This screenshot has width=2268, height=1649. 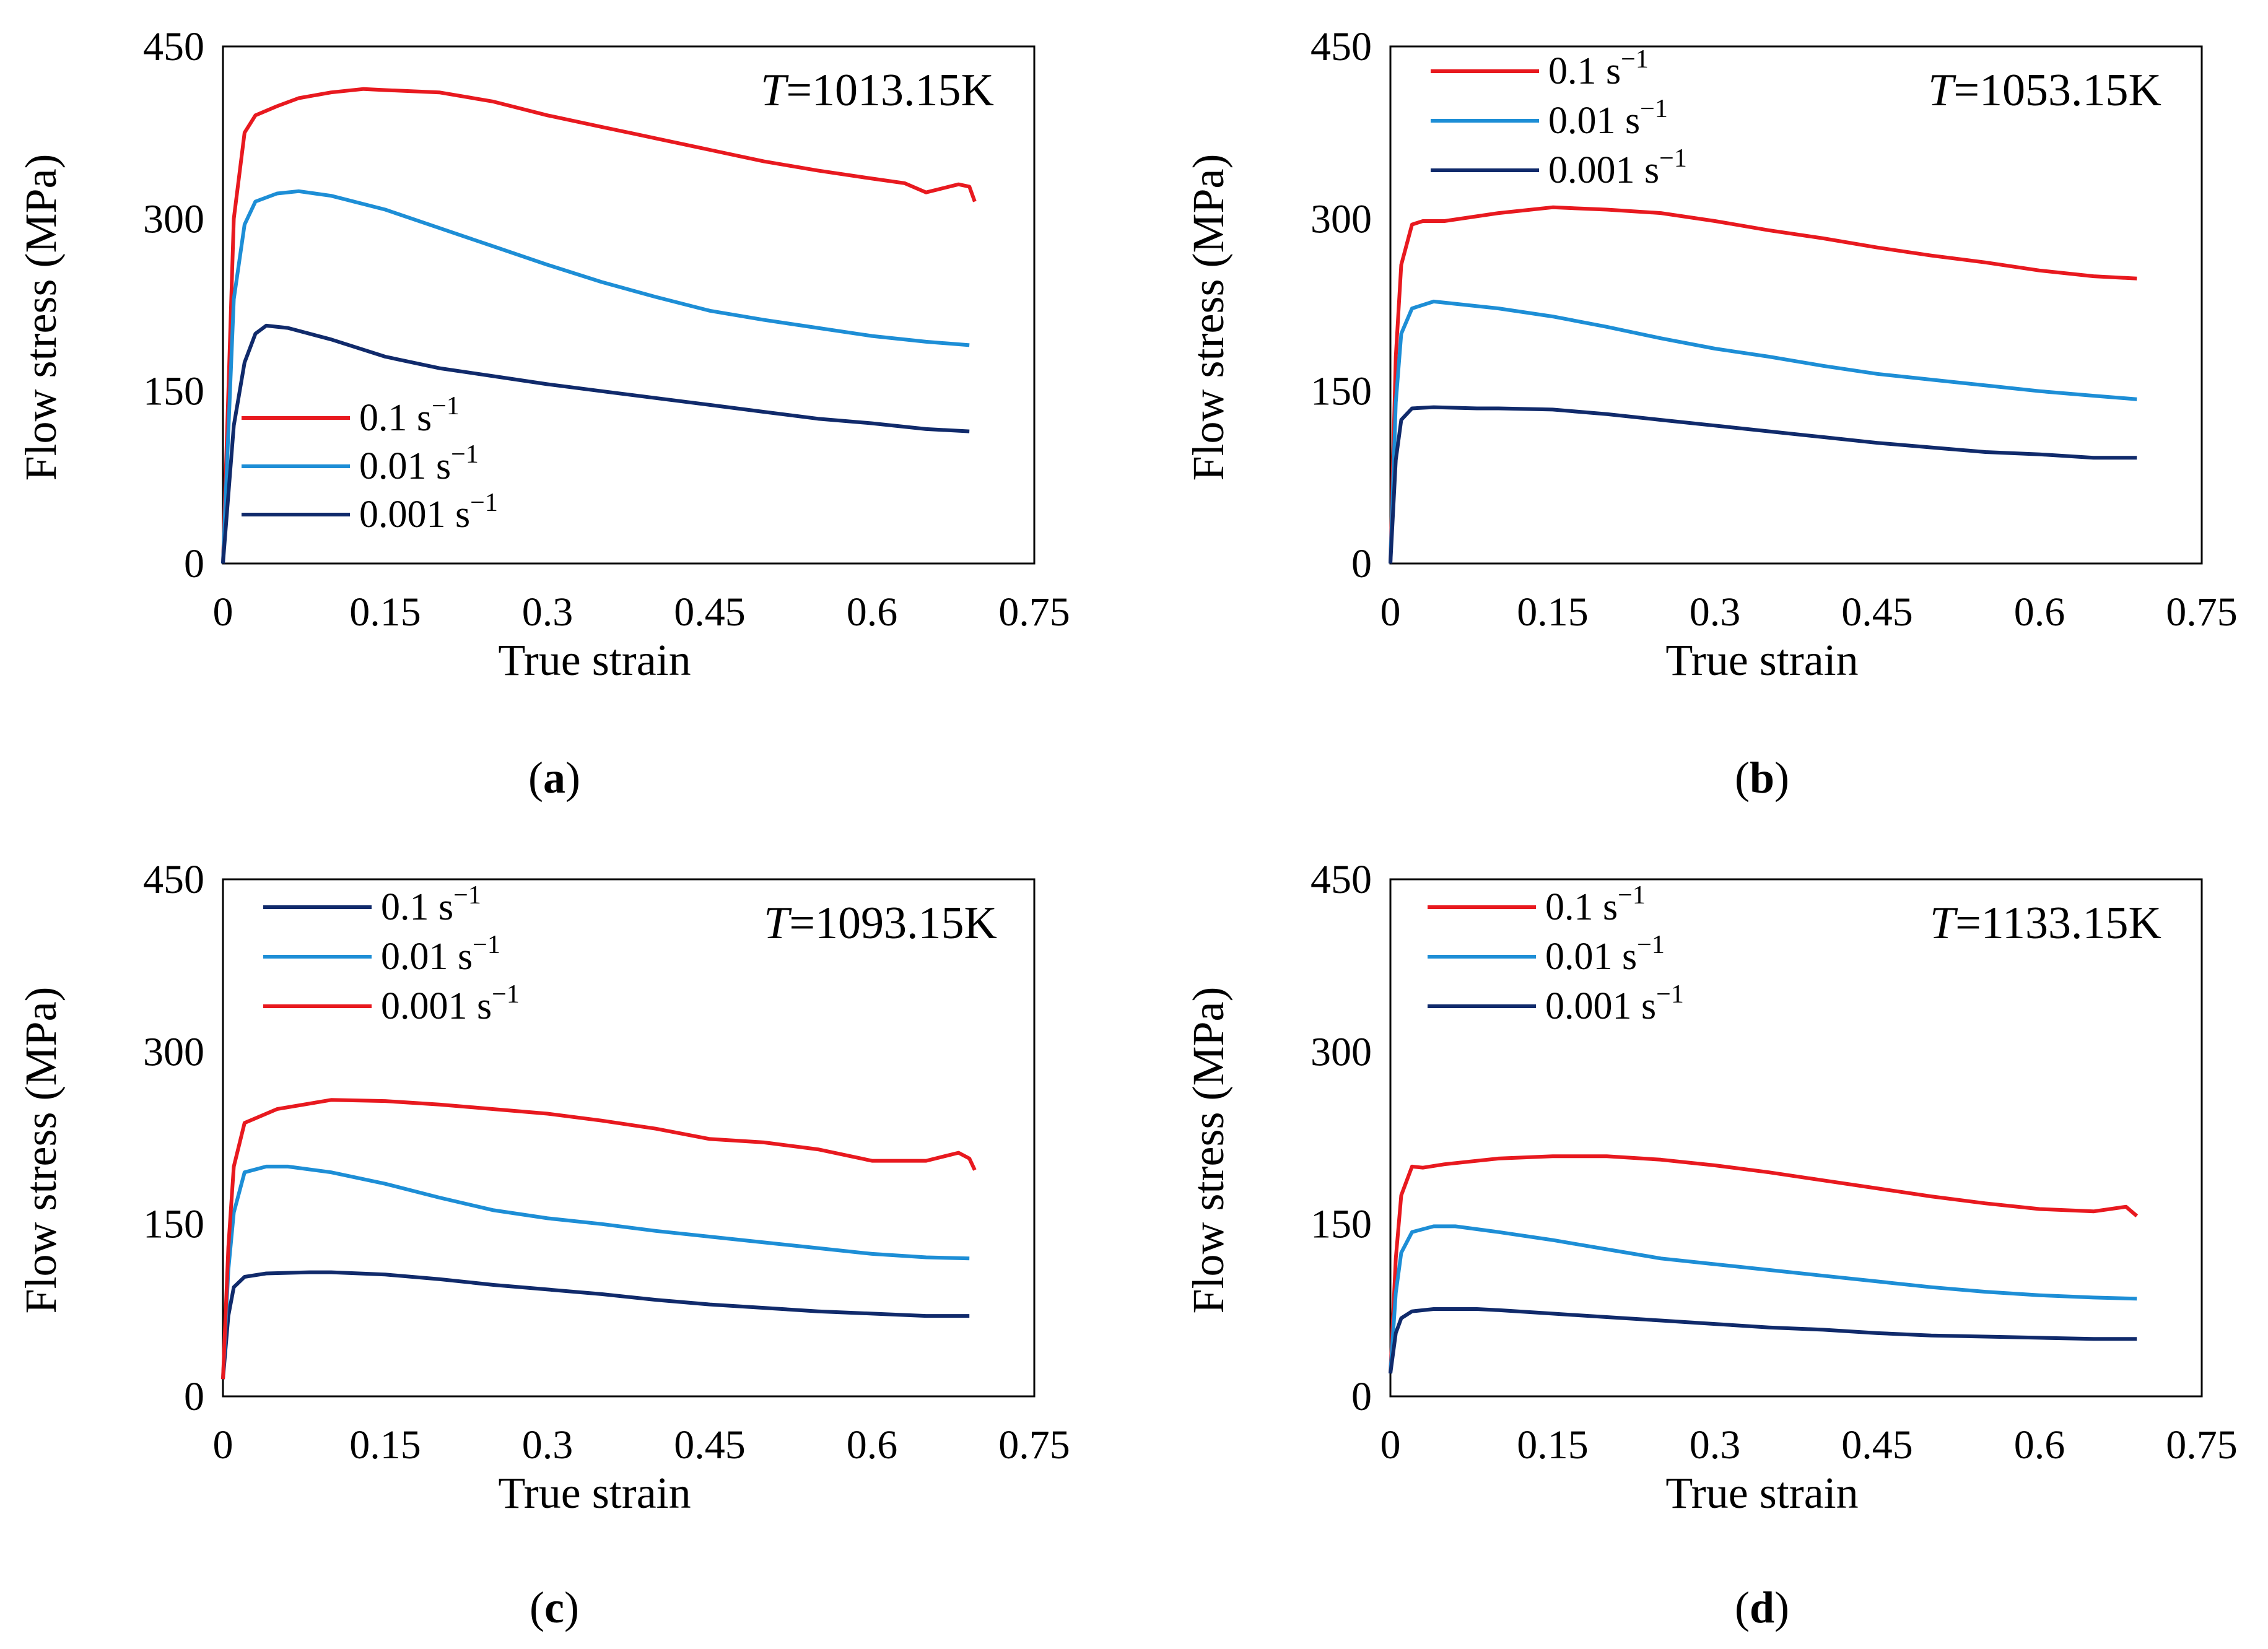 I want to click on temperature-label: T=1053.15K, so click(x=2044, y=90).